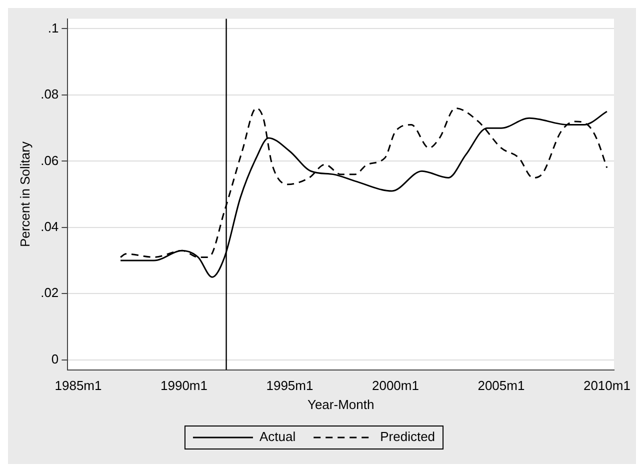  I want to click on x-tick-label: 2010m1, so click(606, 386).